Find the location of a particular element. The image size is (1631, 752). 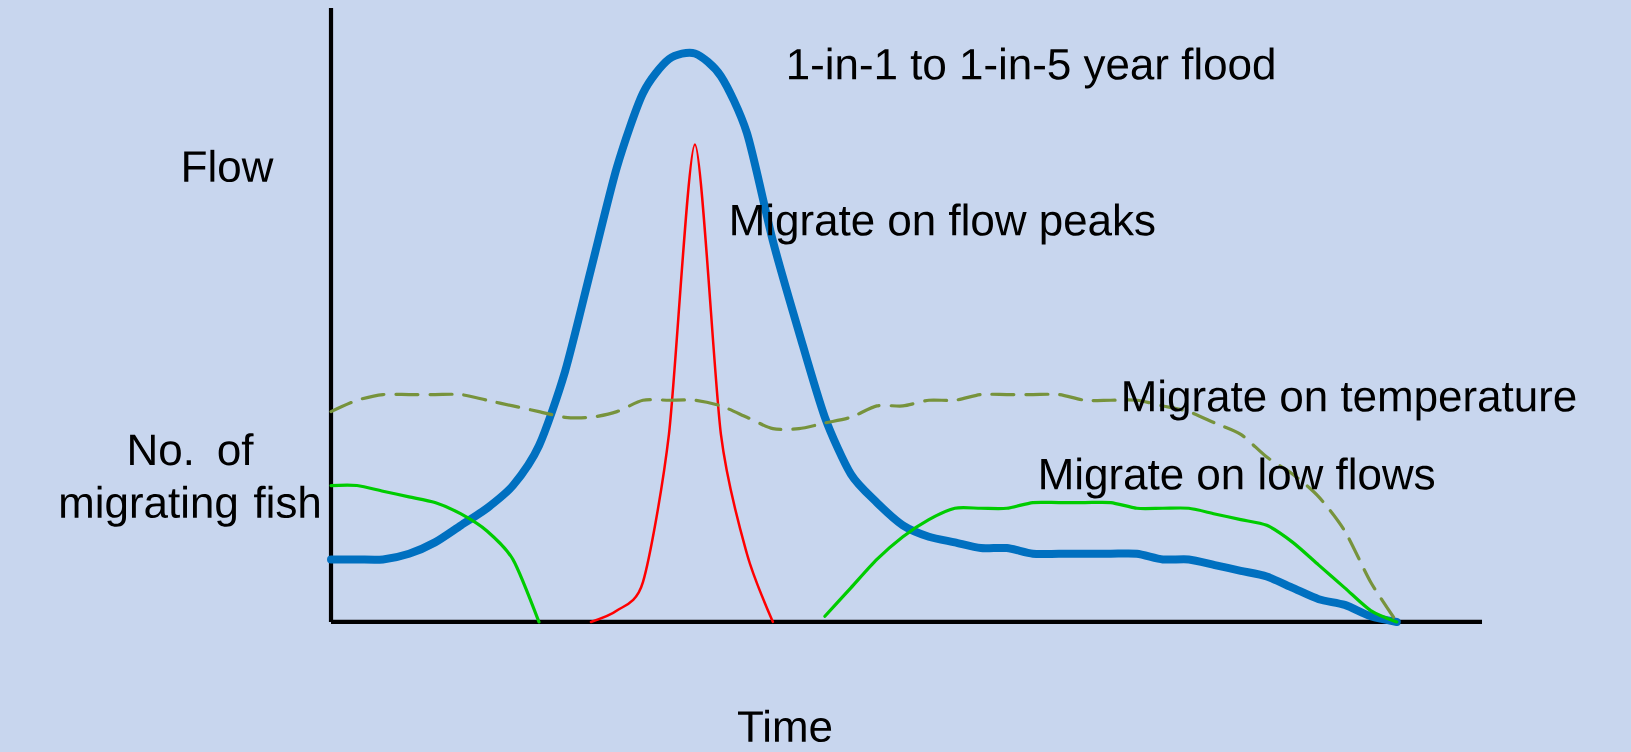

x-axis-title: Time is located at coordinates (785, 726).